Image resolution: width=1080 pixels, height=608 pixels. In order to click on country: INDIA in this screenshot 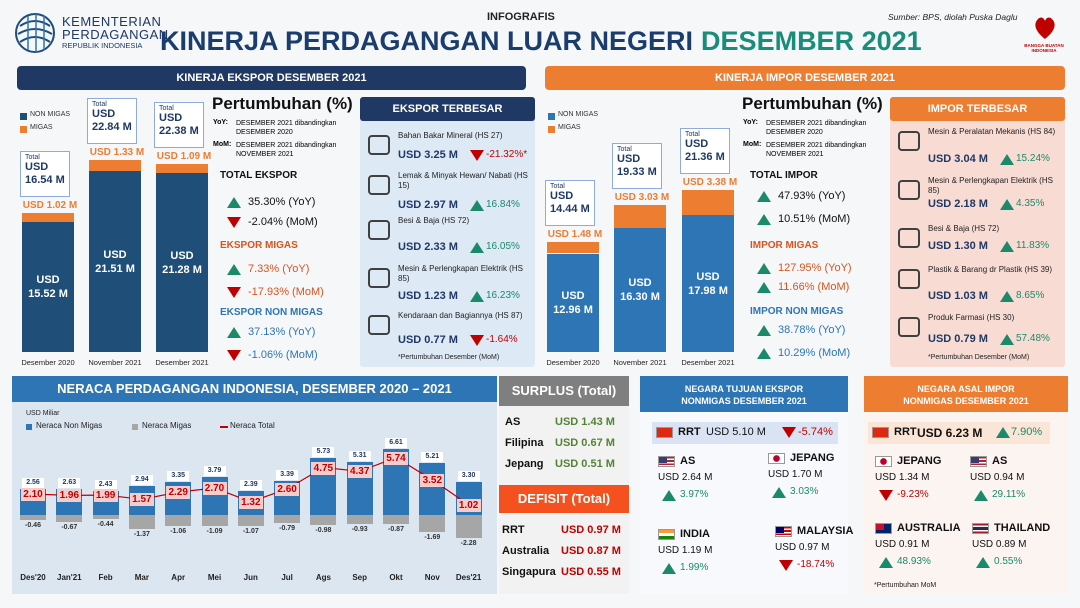, I will do `click(695, 534)`.